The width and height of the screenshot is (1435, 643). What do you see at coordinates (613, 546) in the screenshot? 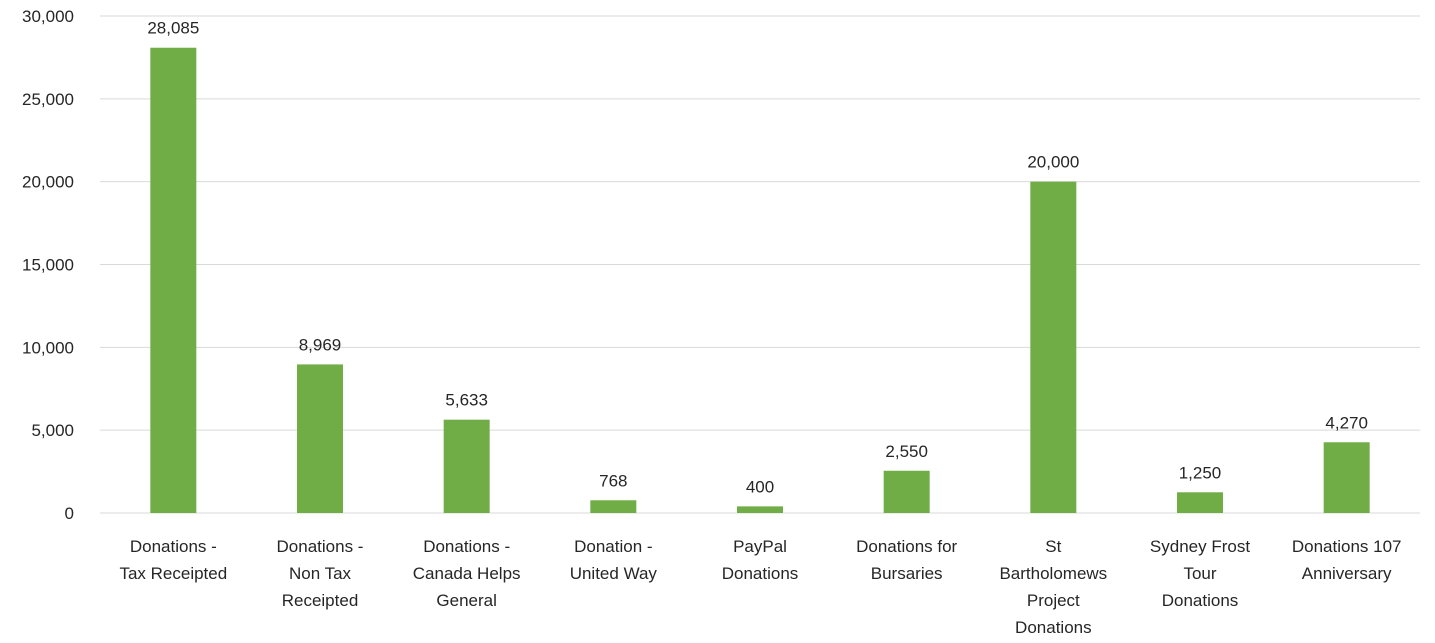
I see `category-label-line: Donation -` at bounding box center [613, 546].